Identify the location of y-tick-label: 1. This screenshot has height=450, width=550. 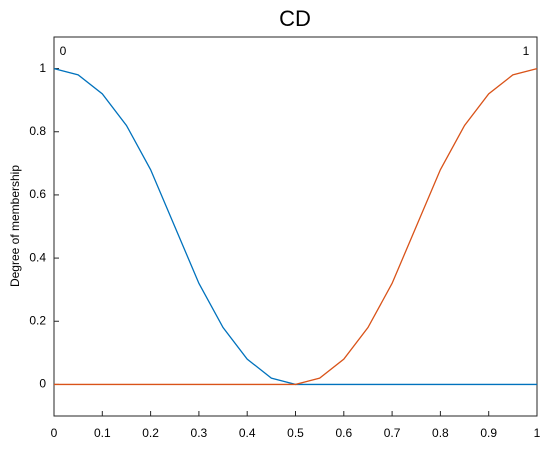
(42, 68).